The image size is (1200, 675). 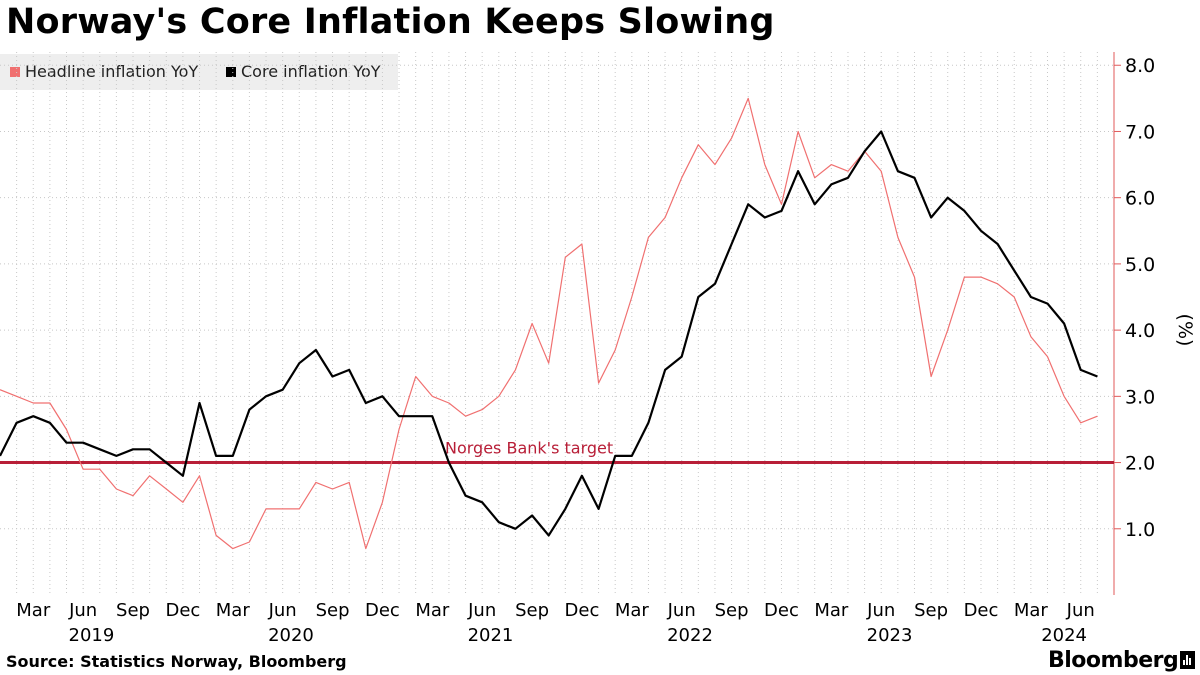 I want to click on y-tick-label: 6.0, so click(x=1140, y=199).